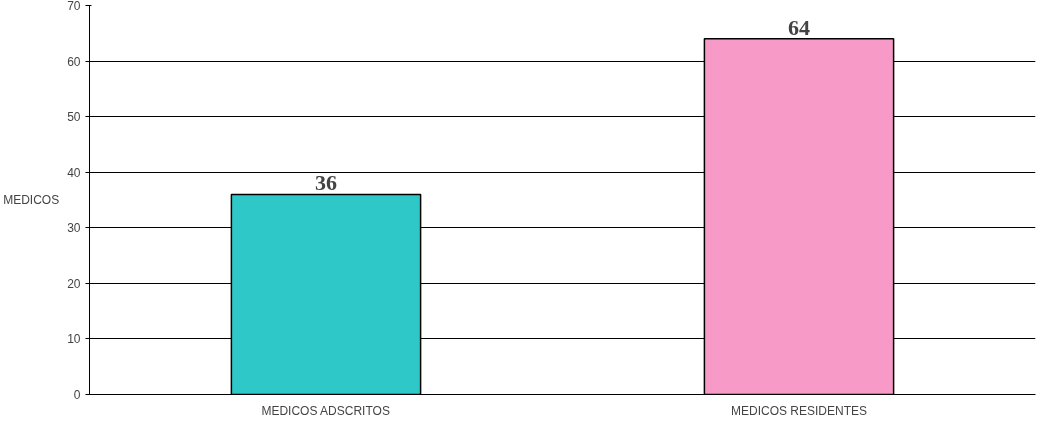 This screenshot has width=1051, height=428. Describe the element at coordinates (31, 200) in the screenshot. I see `y-axis-title: MEDICOS` at that location.